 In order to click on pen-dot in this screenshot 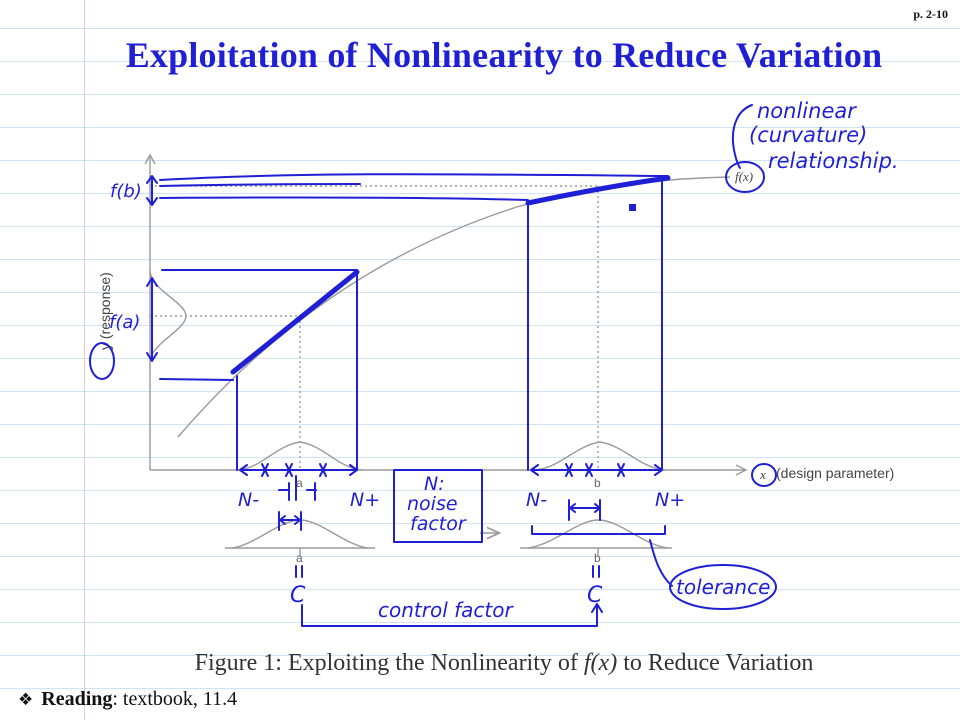, I will do `click(632, 207)`.